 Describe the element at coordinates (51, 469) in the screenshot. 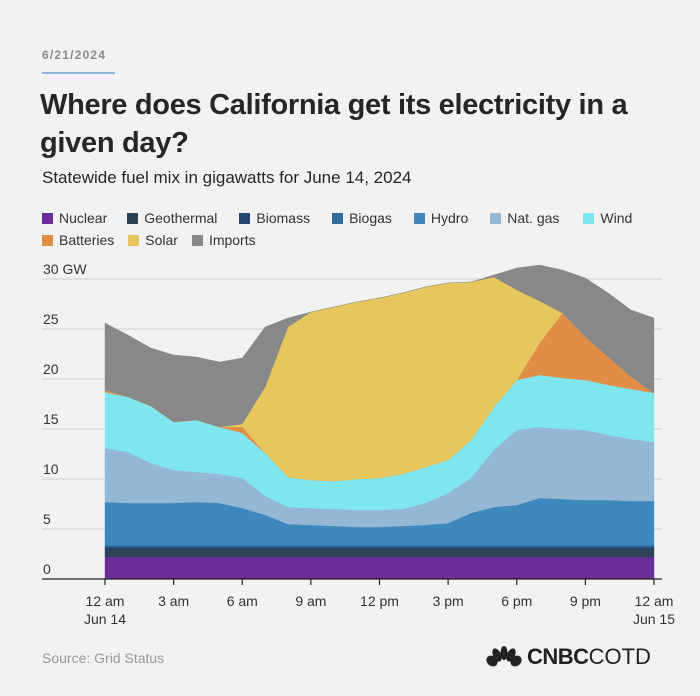

I see `y-tick-label: 10` at that location.